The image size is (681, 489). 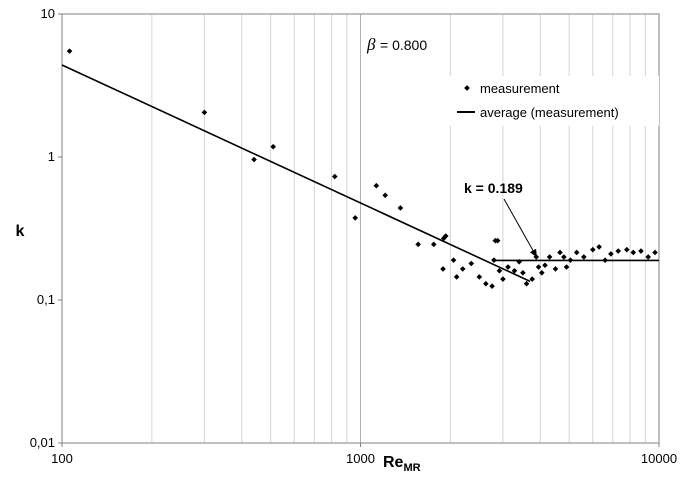 I want to click on annotation-arrow, so click(x=520, y=228).